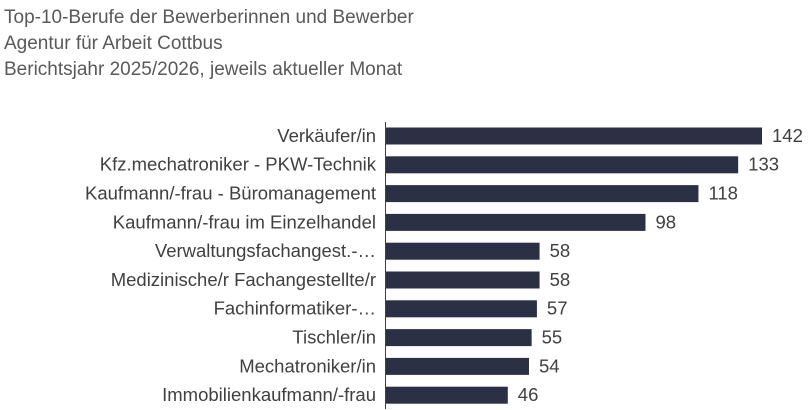 The image size is (812, 410). What do you see at coordinates (334, 336) in the screenshot?
I see `category-label: Tischler/in` at bounding box center [334, 336].